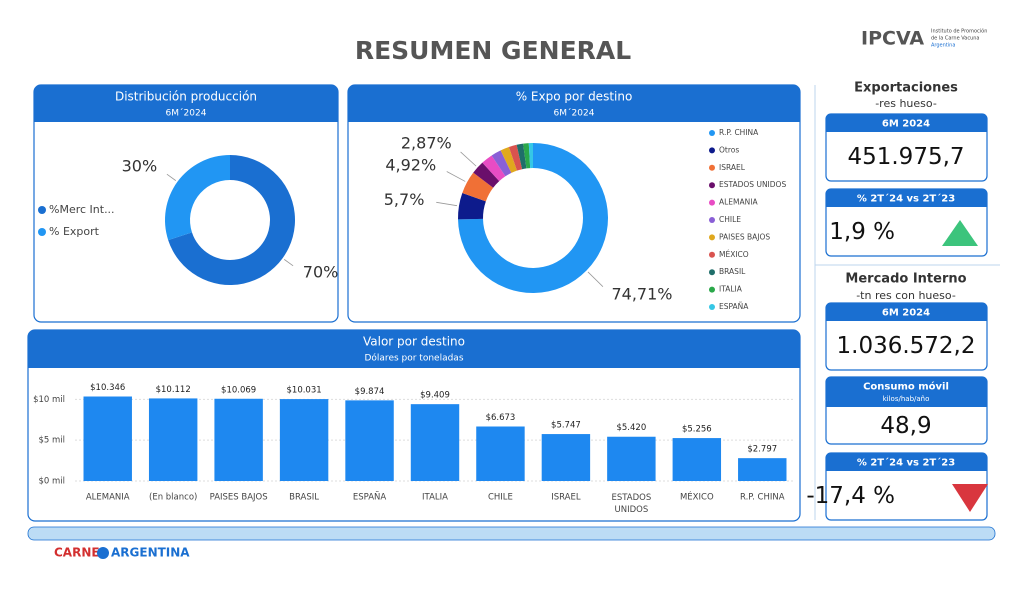 This screenshot has width=1024, height=592. Describe the element at coordinates (414, 342) in the screenshot. I see `panel-title: Valor por destino` at that location.